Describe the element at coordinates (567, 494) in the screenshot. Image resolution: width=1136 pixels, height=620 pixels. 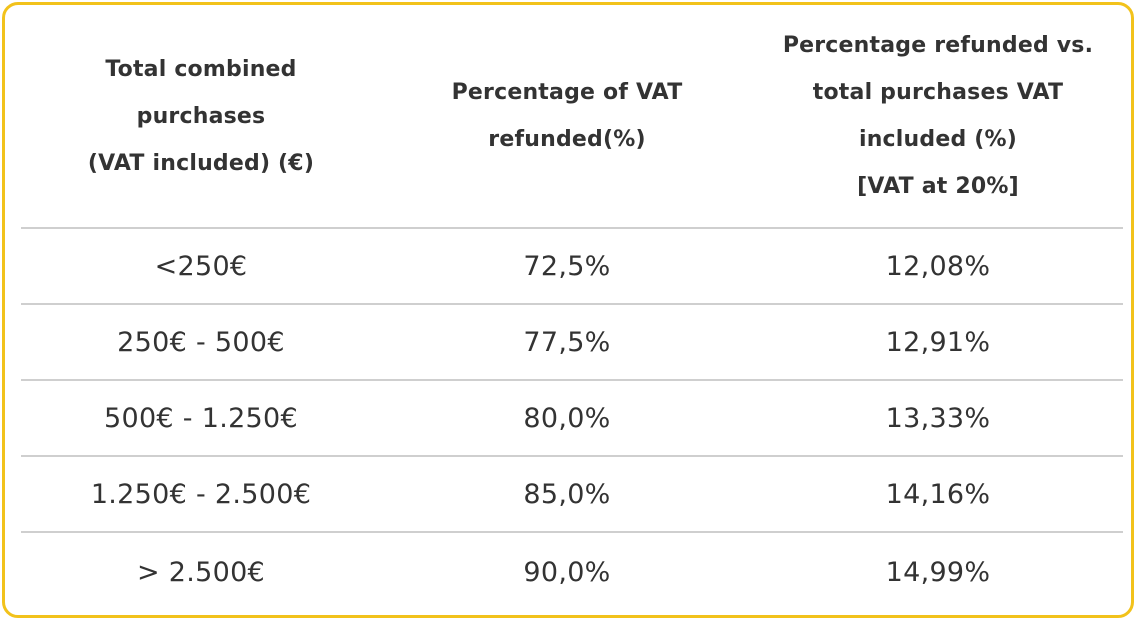
I see `cell-vat-refunded: 85,0%` at that location.